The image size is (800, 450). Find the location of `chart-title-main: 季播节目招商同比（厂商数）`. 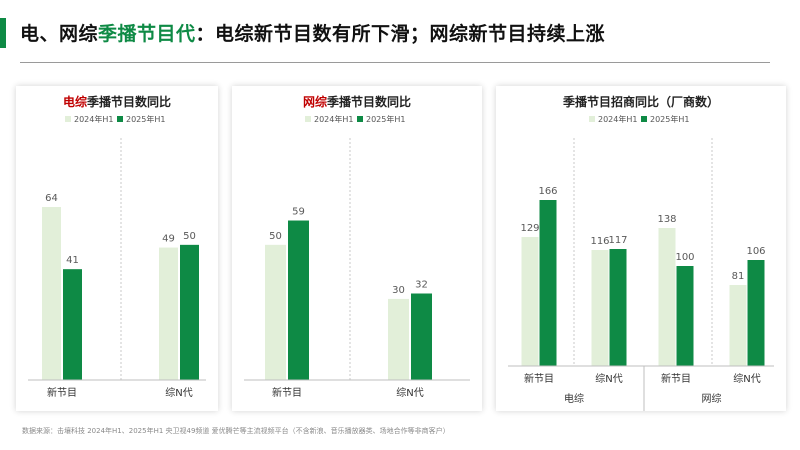

chart-title-main: 季播节目招商同比（厂商数） is located at coordinates (640, 101).